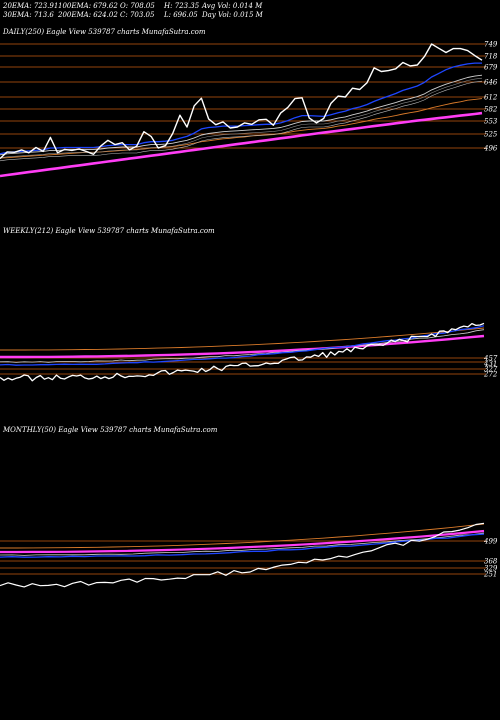 Image resolution: width=500 pixels, height=720 pixels. What do you see at coordinates (491, 45) in the screenshot?
I see `daily-tick-label: 749` at bounding box center [491, 45].